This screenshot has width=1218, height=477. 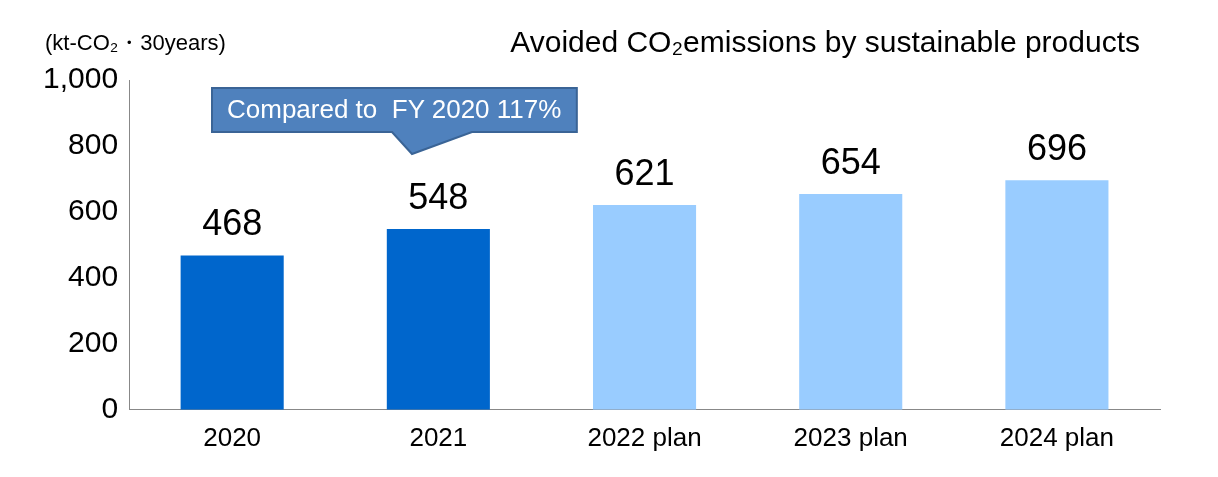 I want to click on y-tick-label: 800, so click(x=93, y=144).